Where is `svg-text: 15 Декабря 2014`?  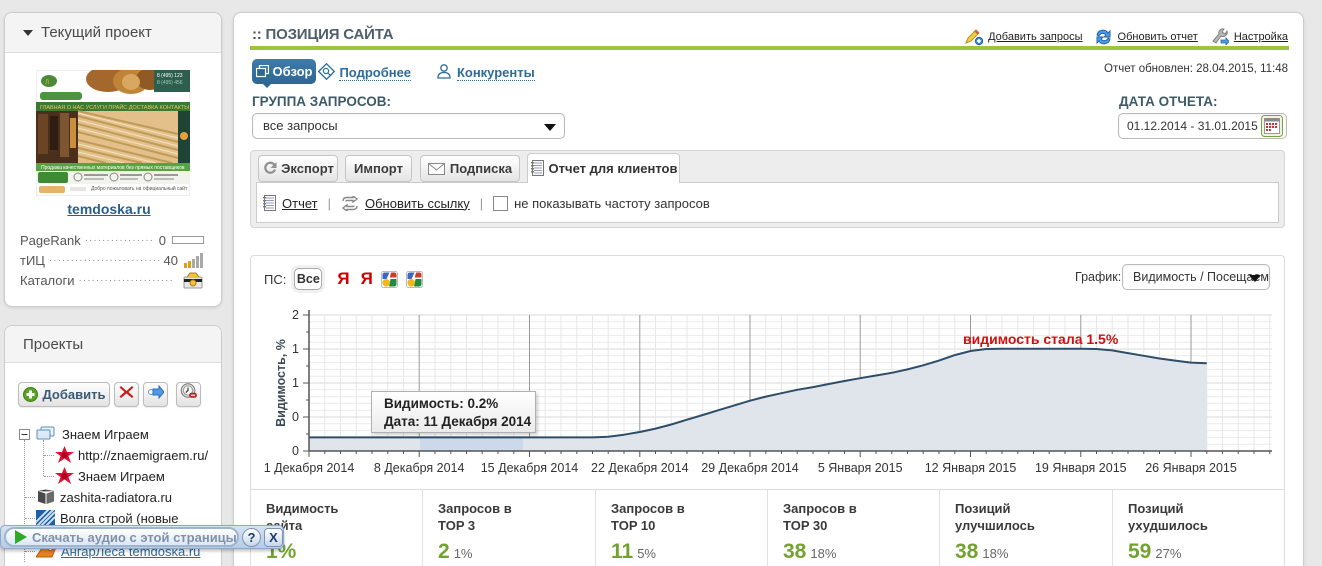 svg-text: 15 Декабря 2014 is located at coordinates (530, 468).